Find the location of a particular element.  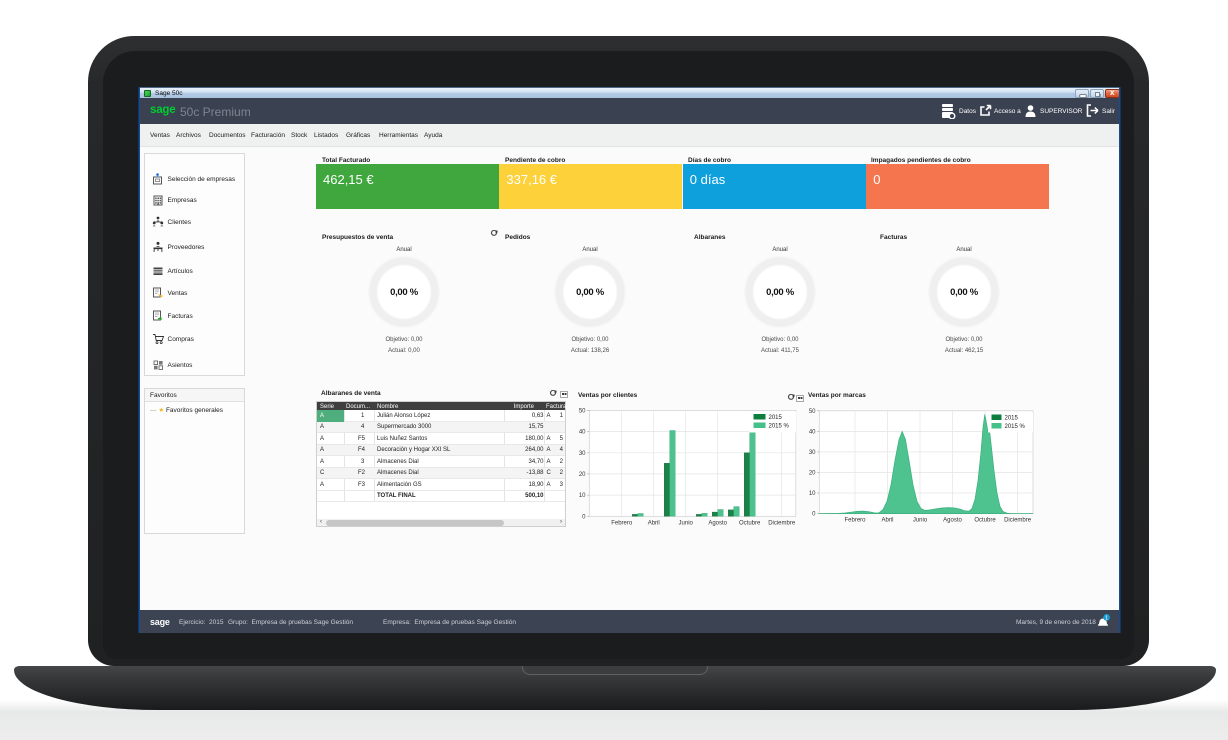

svg-text: 1 is located at coordinates (1106, 619).